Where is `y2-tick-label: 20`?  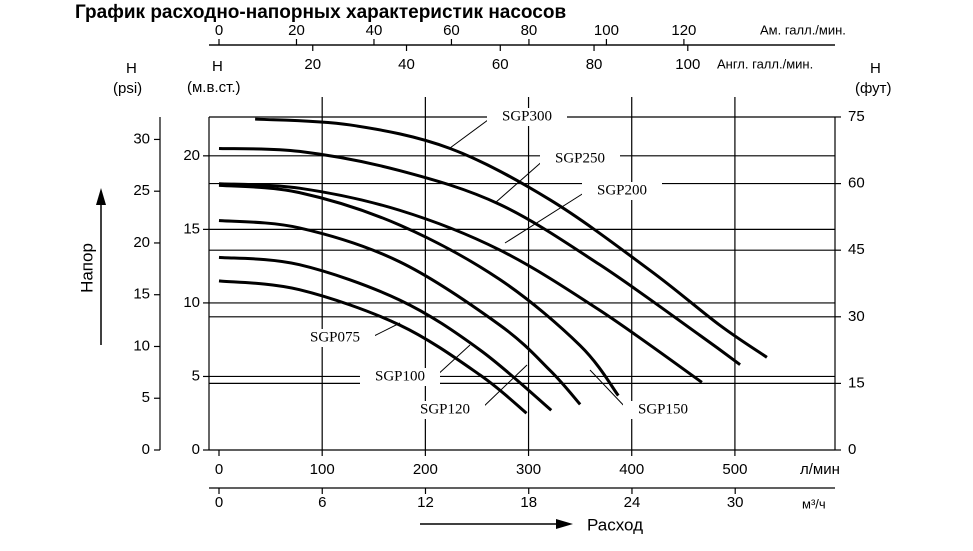
y2-tick-label: 20 is located at coordinates (141, 242).